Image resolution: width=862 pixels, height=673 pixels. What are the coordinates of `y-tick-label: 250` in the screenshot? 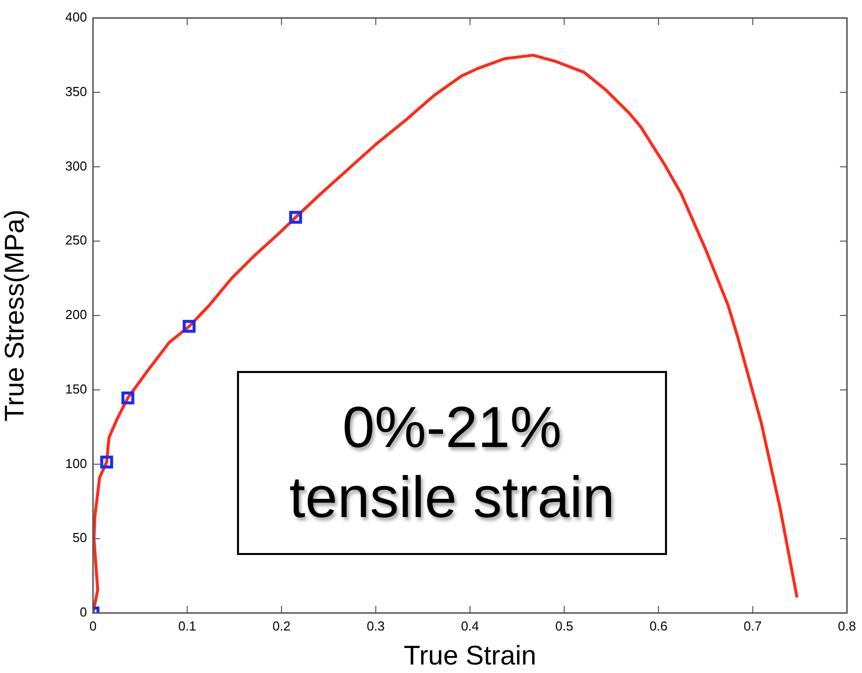 It's located at (76, 240).